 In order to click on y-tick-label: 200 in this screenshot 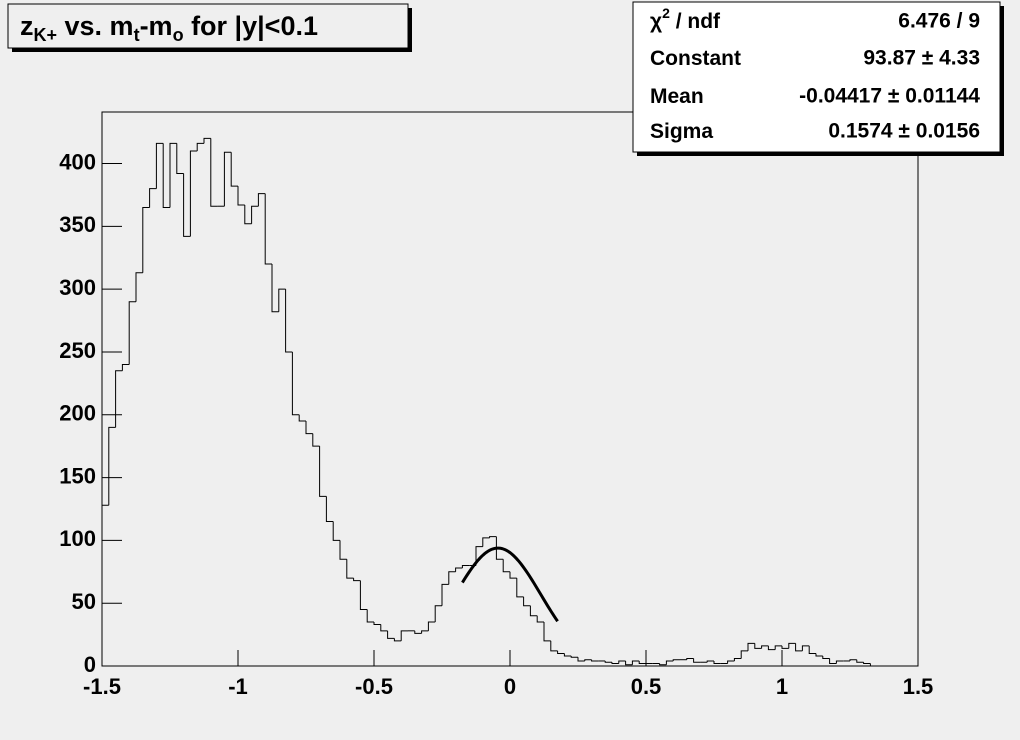, I will do `click(77, 413)`.